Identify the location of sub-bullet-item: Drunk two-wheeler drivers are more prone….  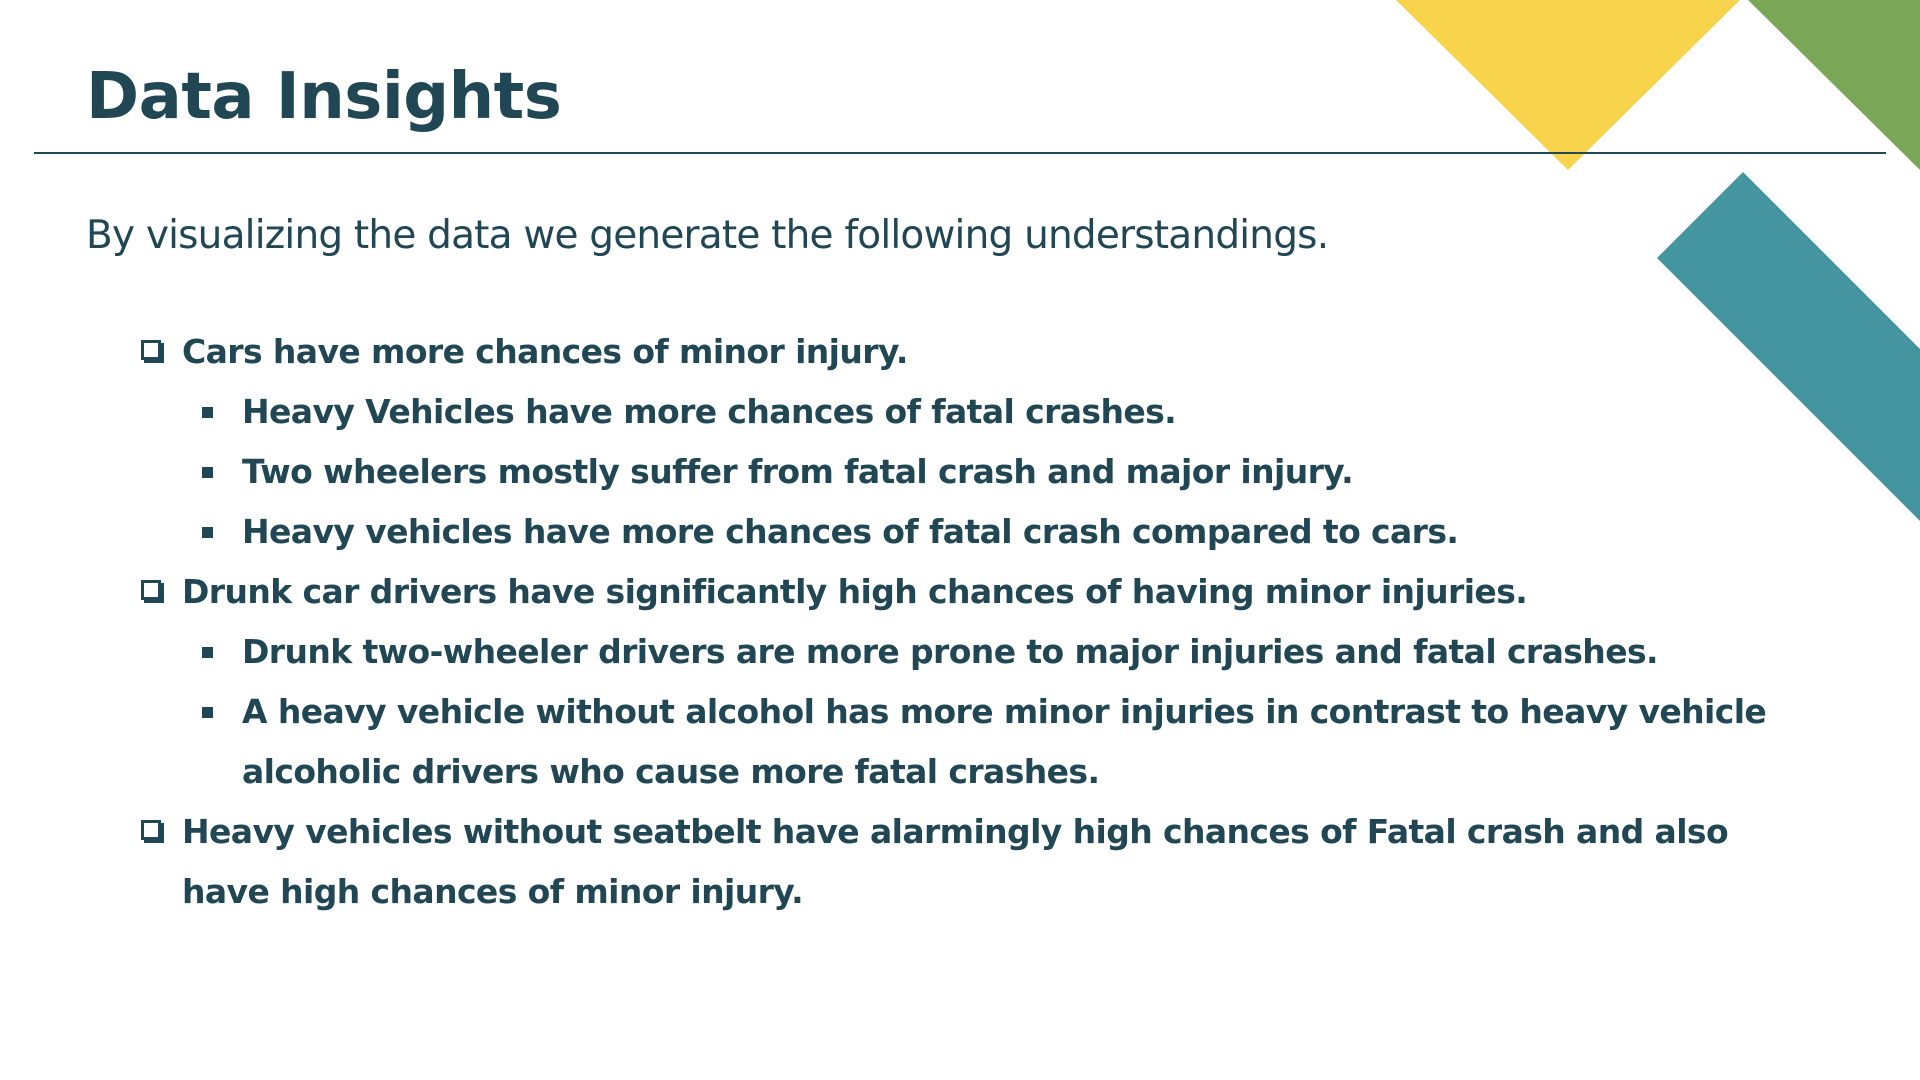
(960, 652).